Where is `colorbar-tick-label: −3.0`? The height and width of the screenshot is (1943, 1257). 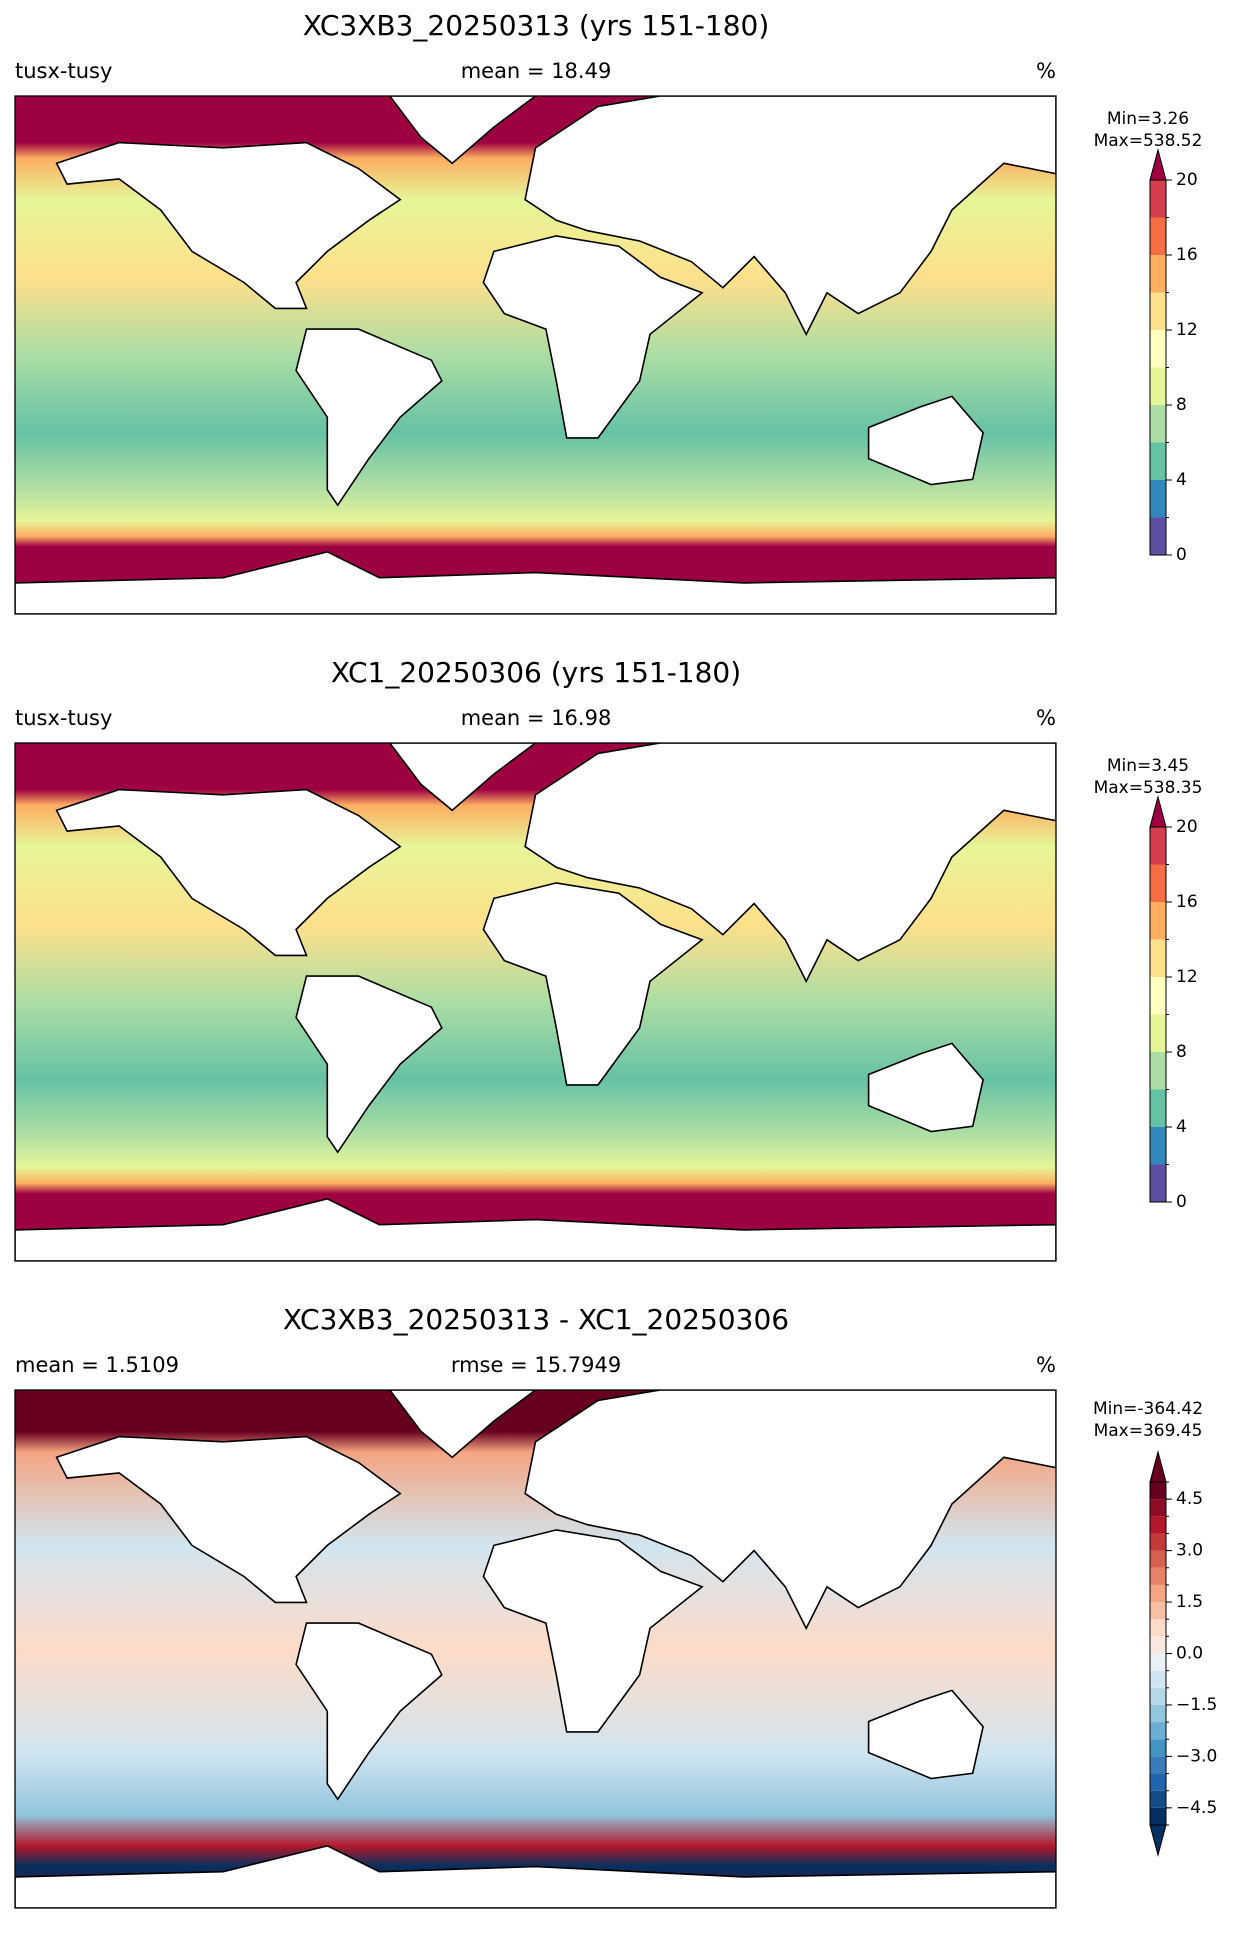
colorbar-tick-label: −3.0 is located at coordinates (1196, 1756).